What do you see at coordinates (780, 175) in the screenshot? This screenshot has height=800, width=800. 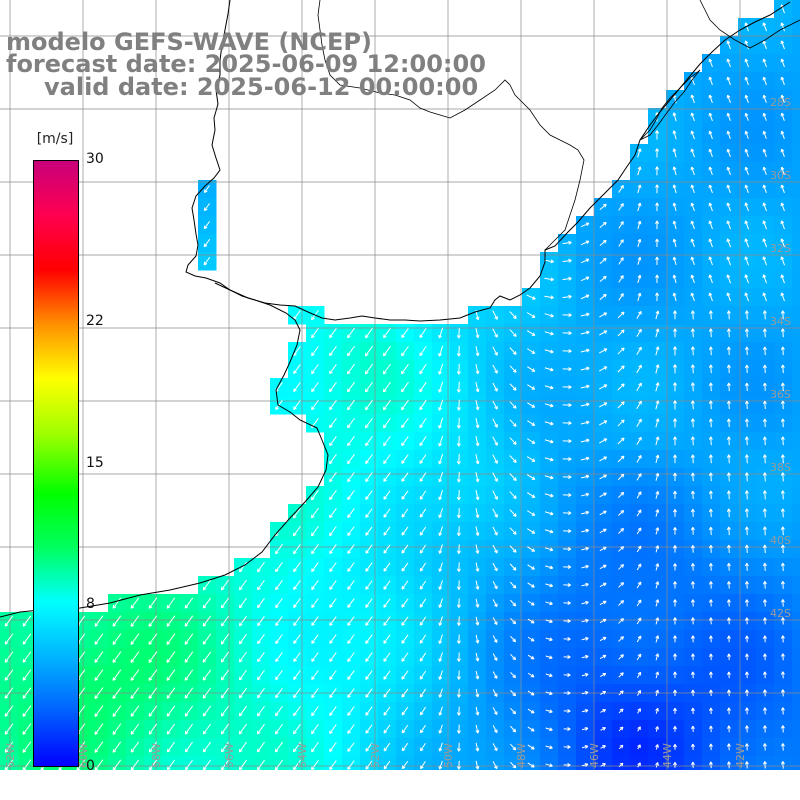 I see `latitude-label: 30S` at bounding box center [780, 175].